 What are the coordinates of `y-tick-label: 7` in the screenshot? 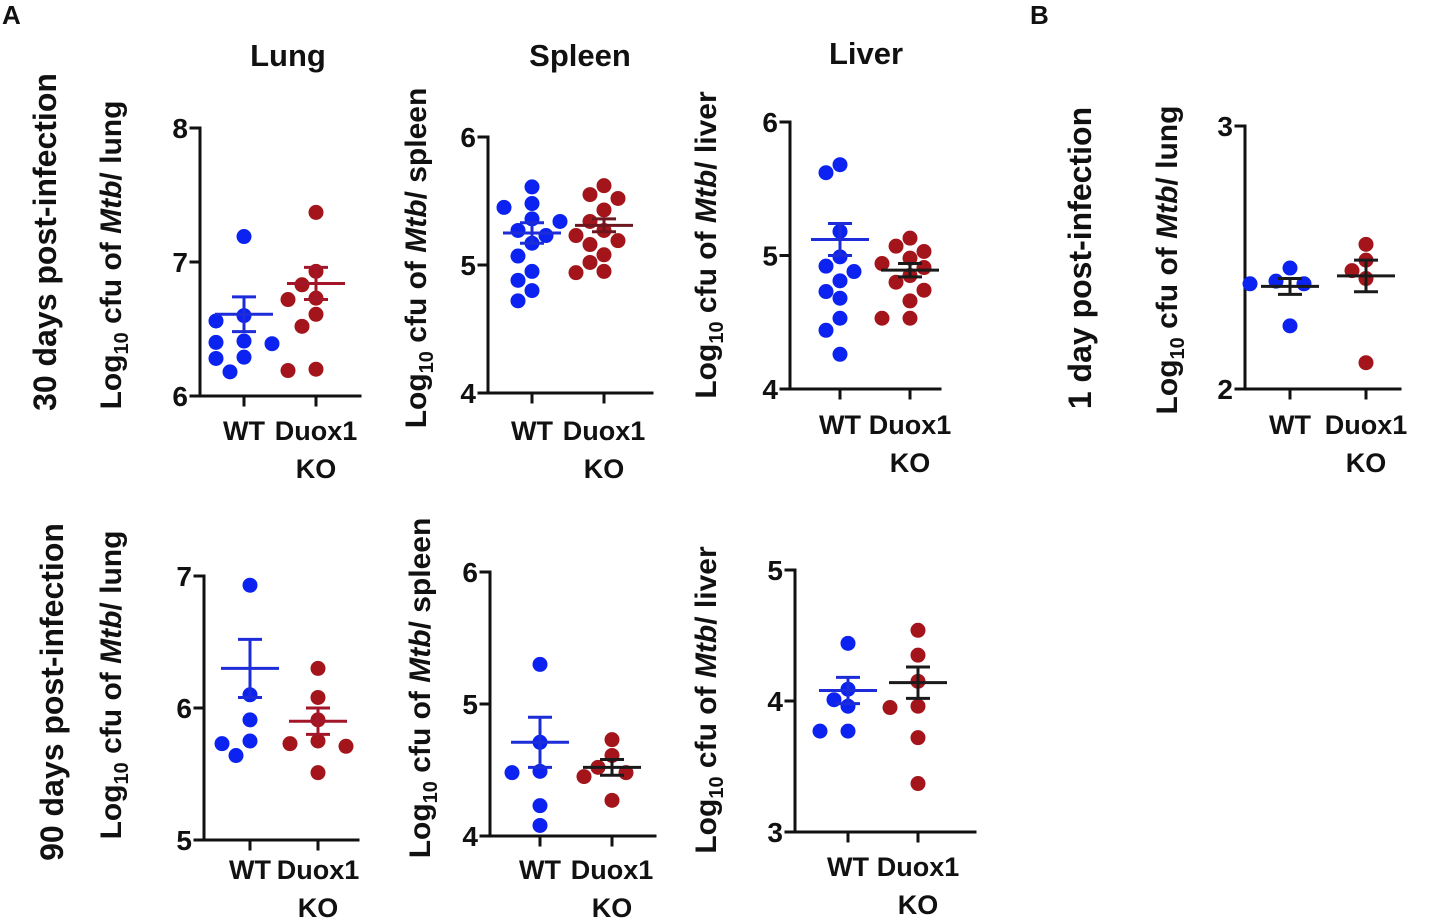 It's located at (180, 262).